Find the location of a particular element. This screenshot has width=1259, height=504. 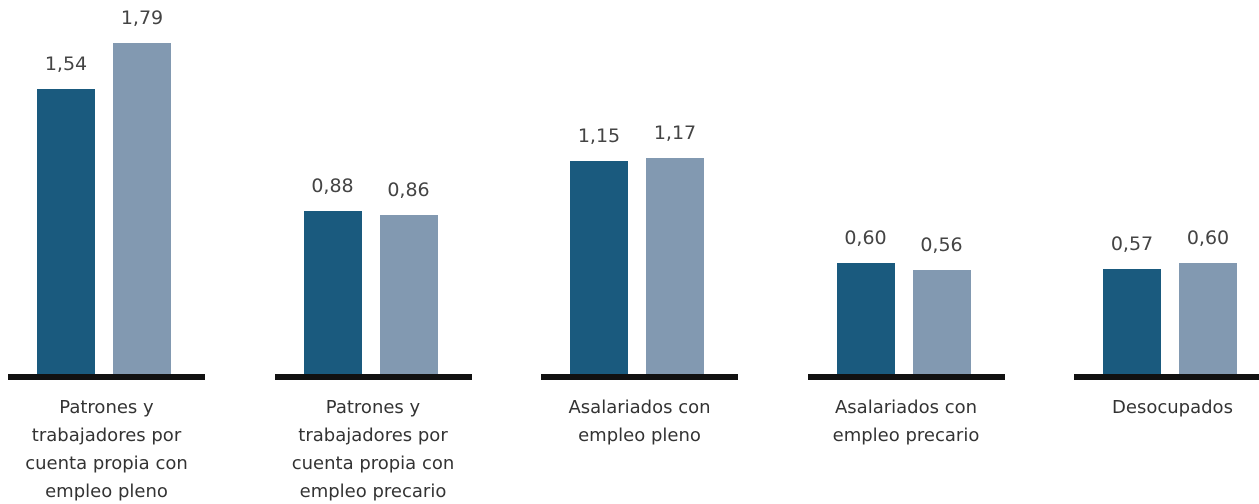

x-tick-label: Asalariados con empleo pleno is located at coordinates (639, 421).